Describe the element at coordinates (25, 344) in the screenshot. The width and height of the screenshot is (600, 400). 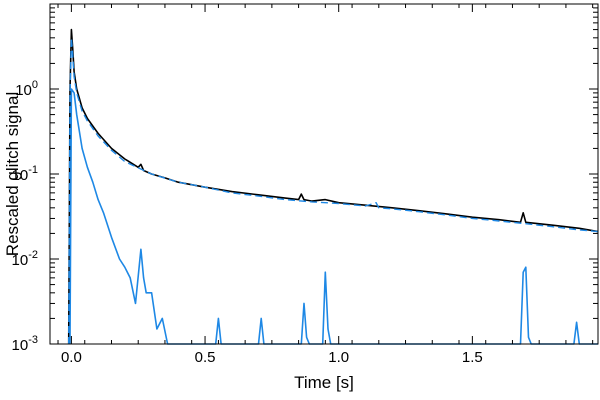
I see `y-tick-label: 10⁻³` at that location.